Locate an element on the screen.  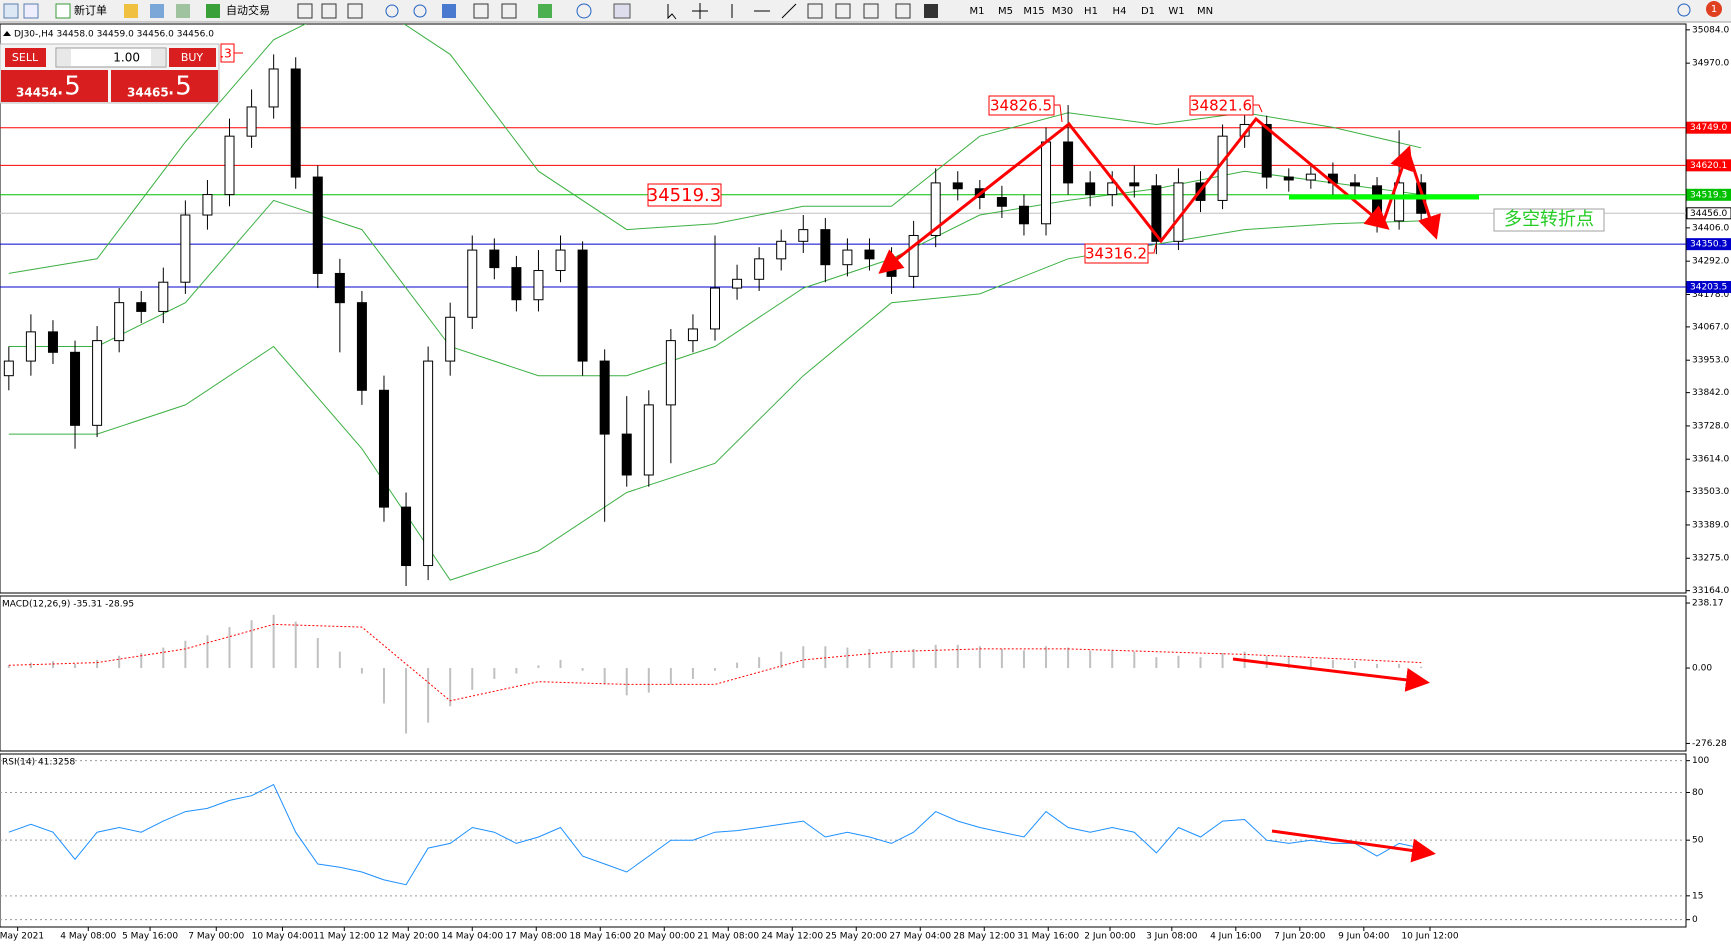
price-level-label: 34203.5 is located at coordinates (1708, 288).